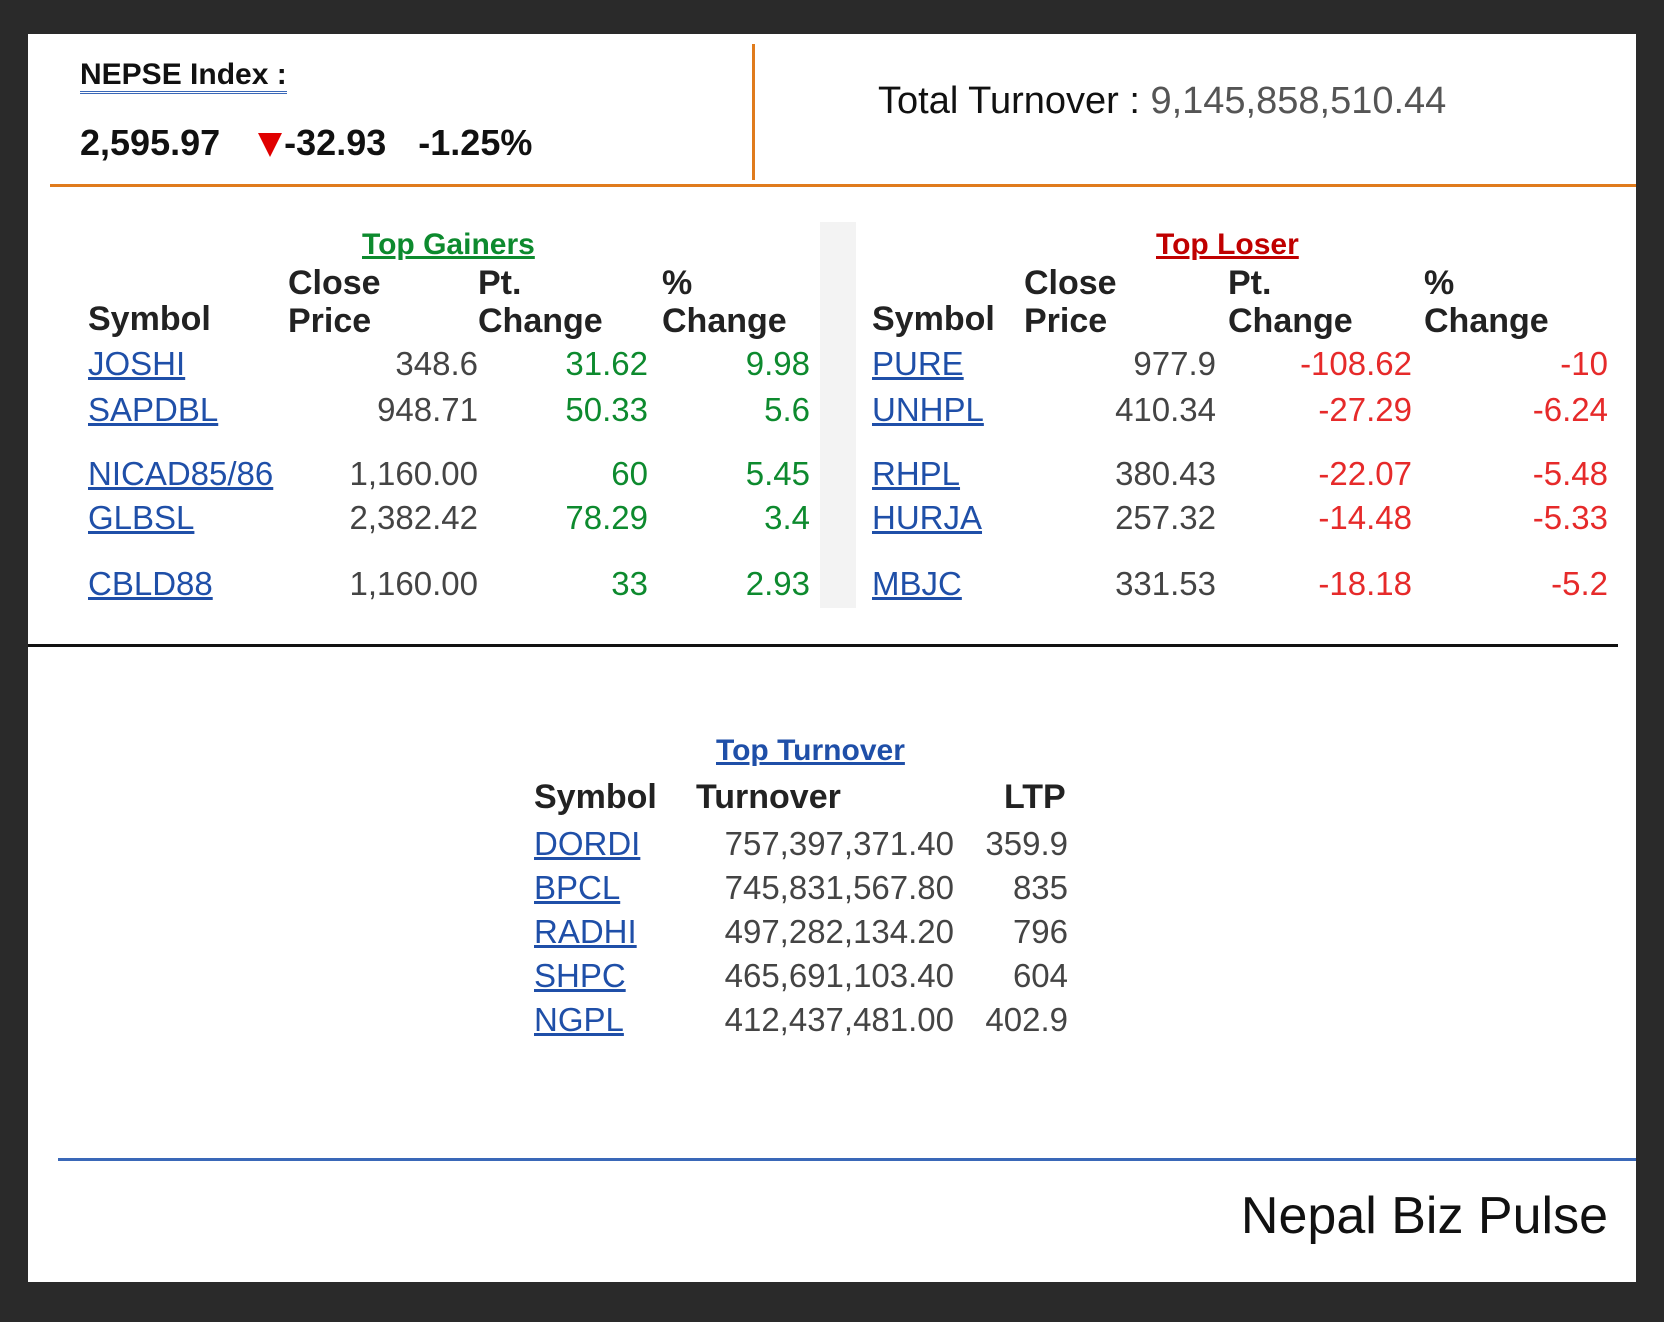 Image resolution: width=1664 pixels, height=1322 pixels. What do you see at coordinates (839, 931) in the screenshot?
I see `turnover-value: 497,282,134.20` at bounding box center [839, 931].